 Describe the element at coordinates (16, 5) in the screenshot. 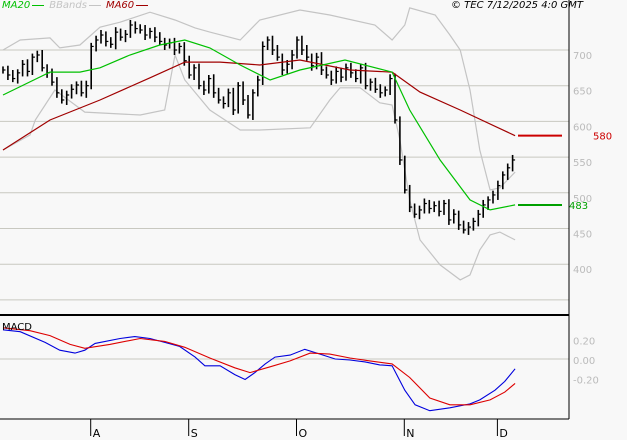

I see `legend-ma20: MA20` at that location.